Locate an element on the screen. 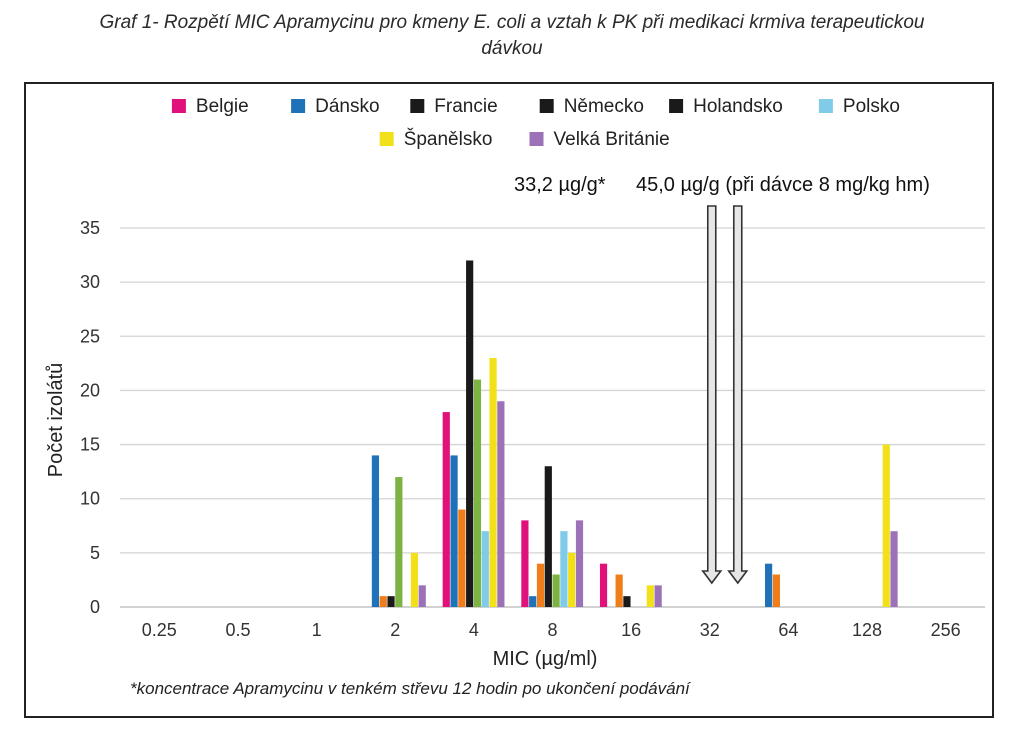  chart-title-line-2: dávkou is located at coordinates (512, 48).